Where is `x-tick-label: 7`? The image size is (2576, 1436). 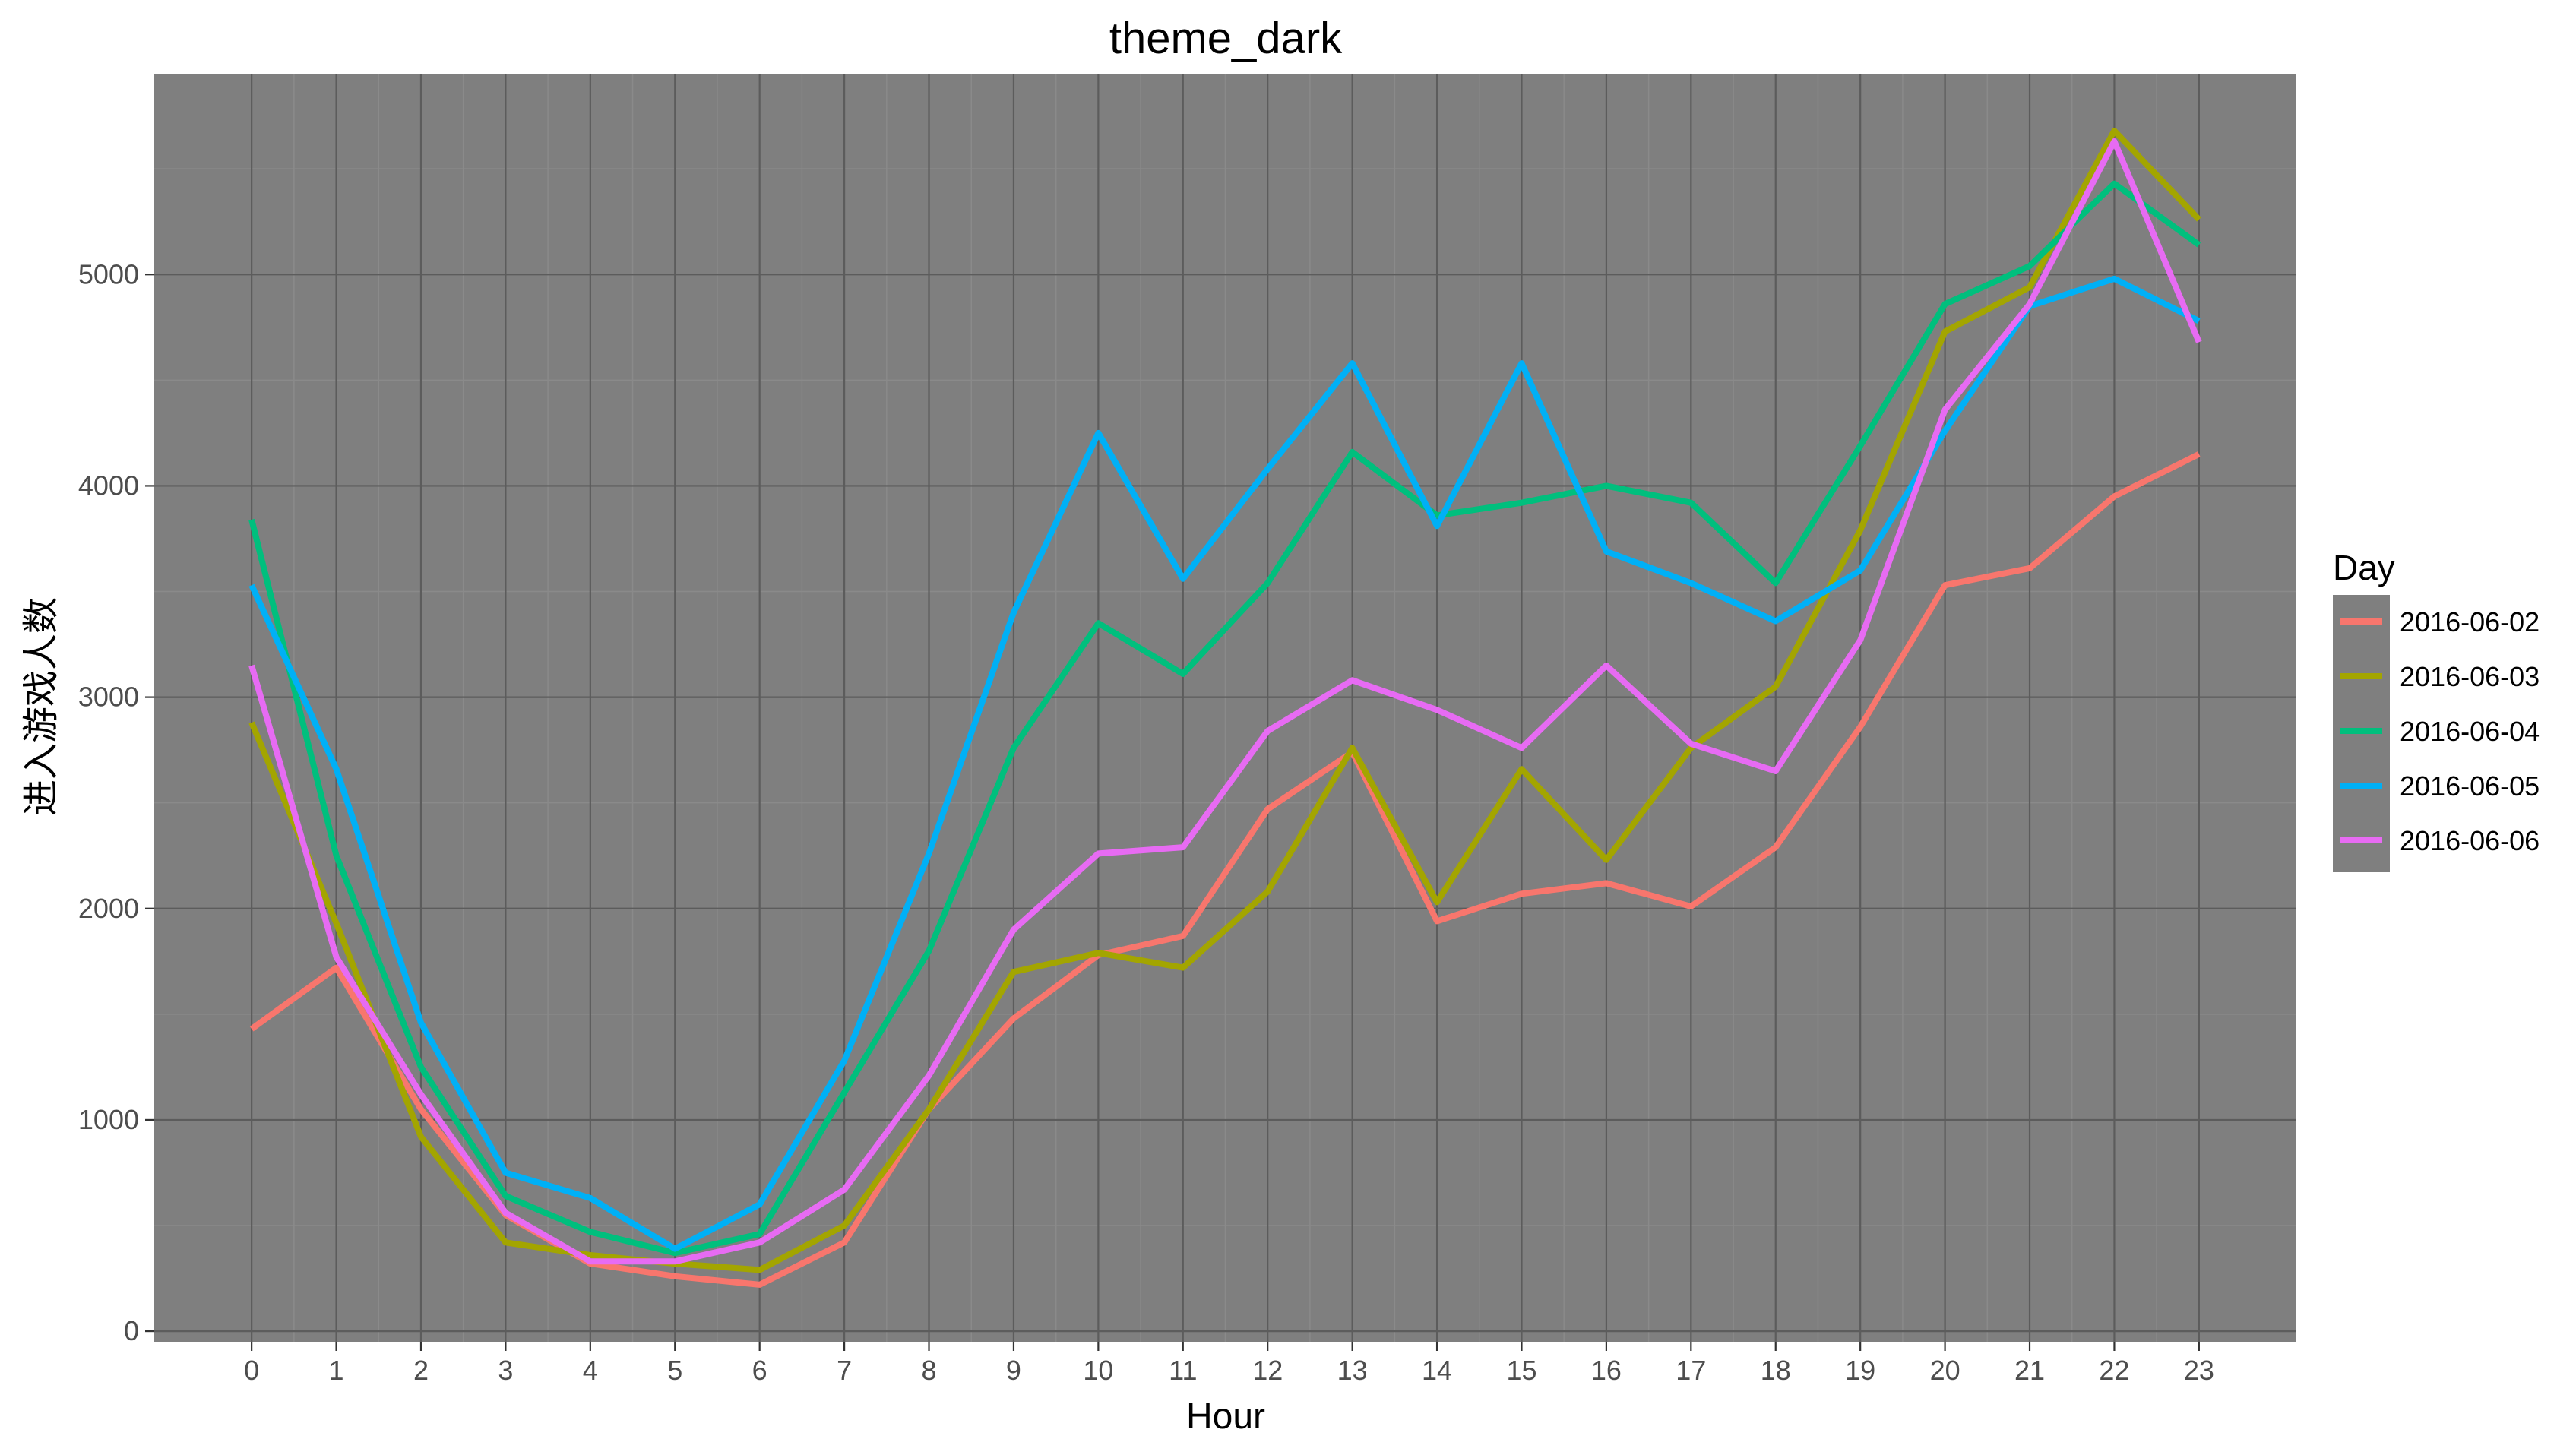 x-tick-label: 7 is located at coordinates (844, 1370).